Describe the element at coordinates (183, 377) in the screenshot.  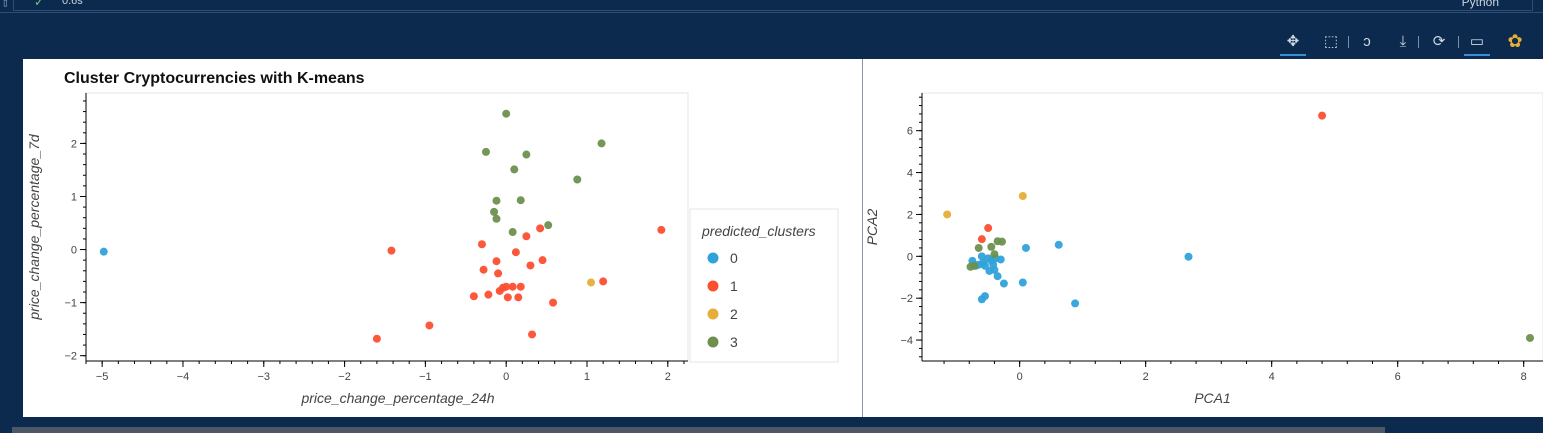
I see `x-tick-label: −4` at that location.